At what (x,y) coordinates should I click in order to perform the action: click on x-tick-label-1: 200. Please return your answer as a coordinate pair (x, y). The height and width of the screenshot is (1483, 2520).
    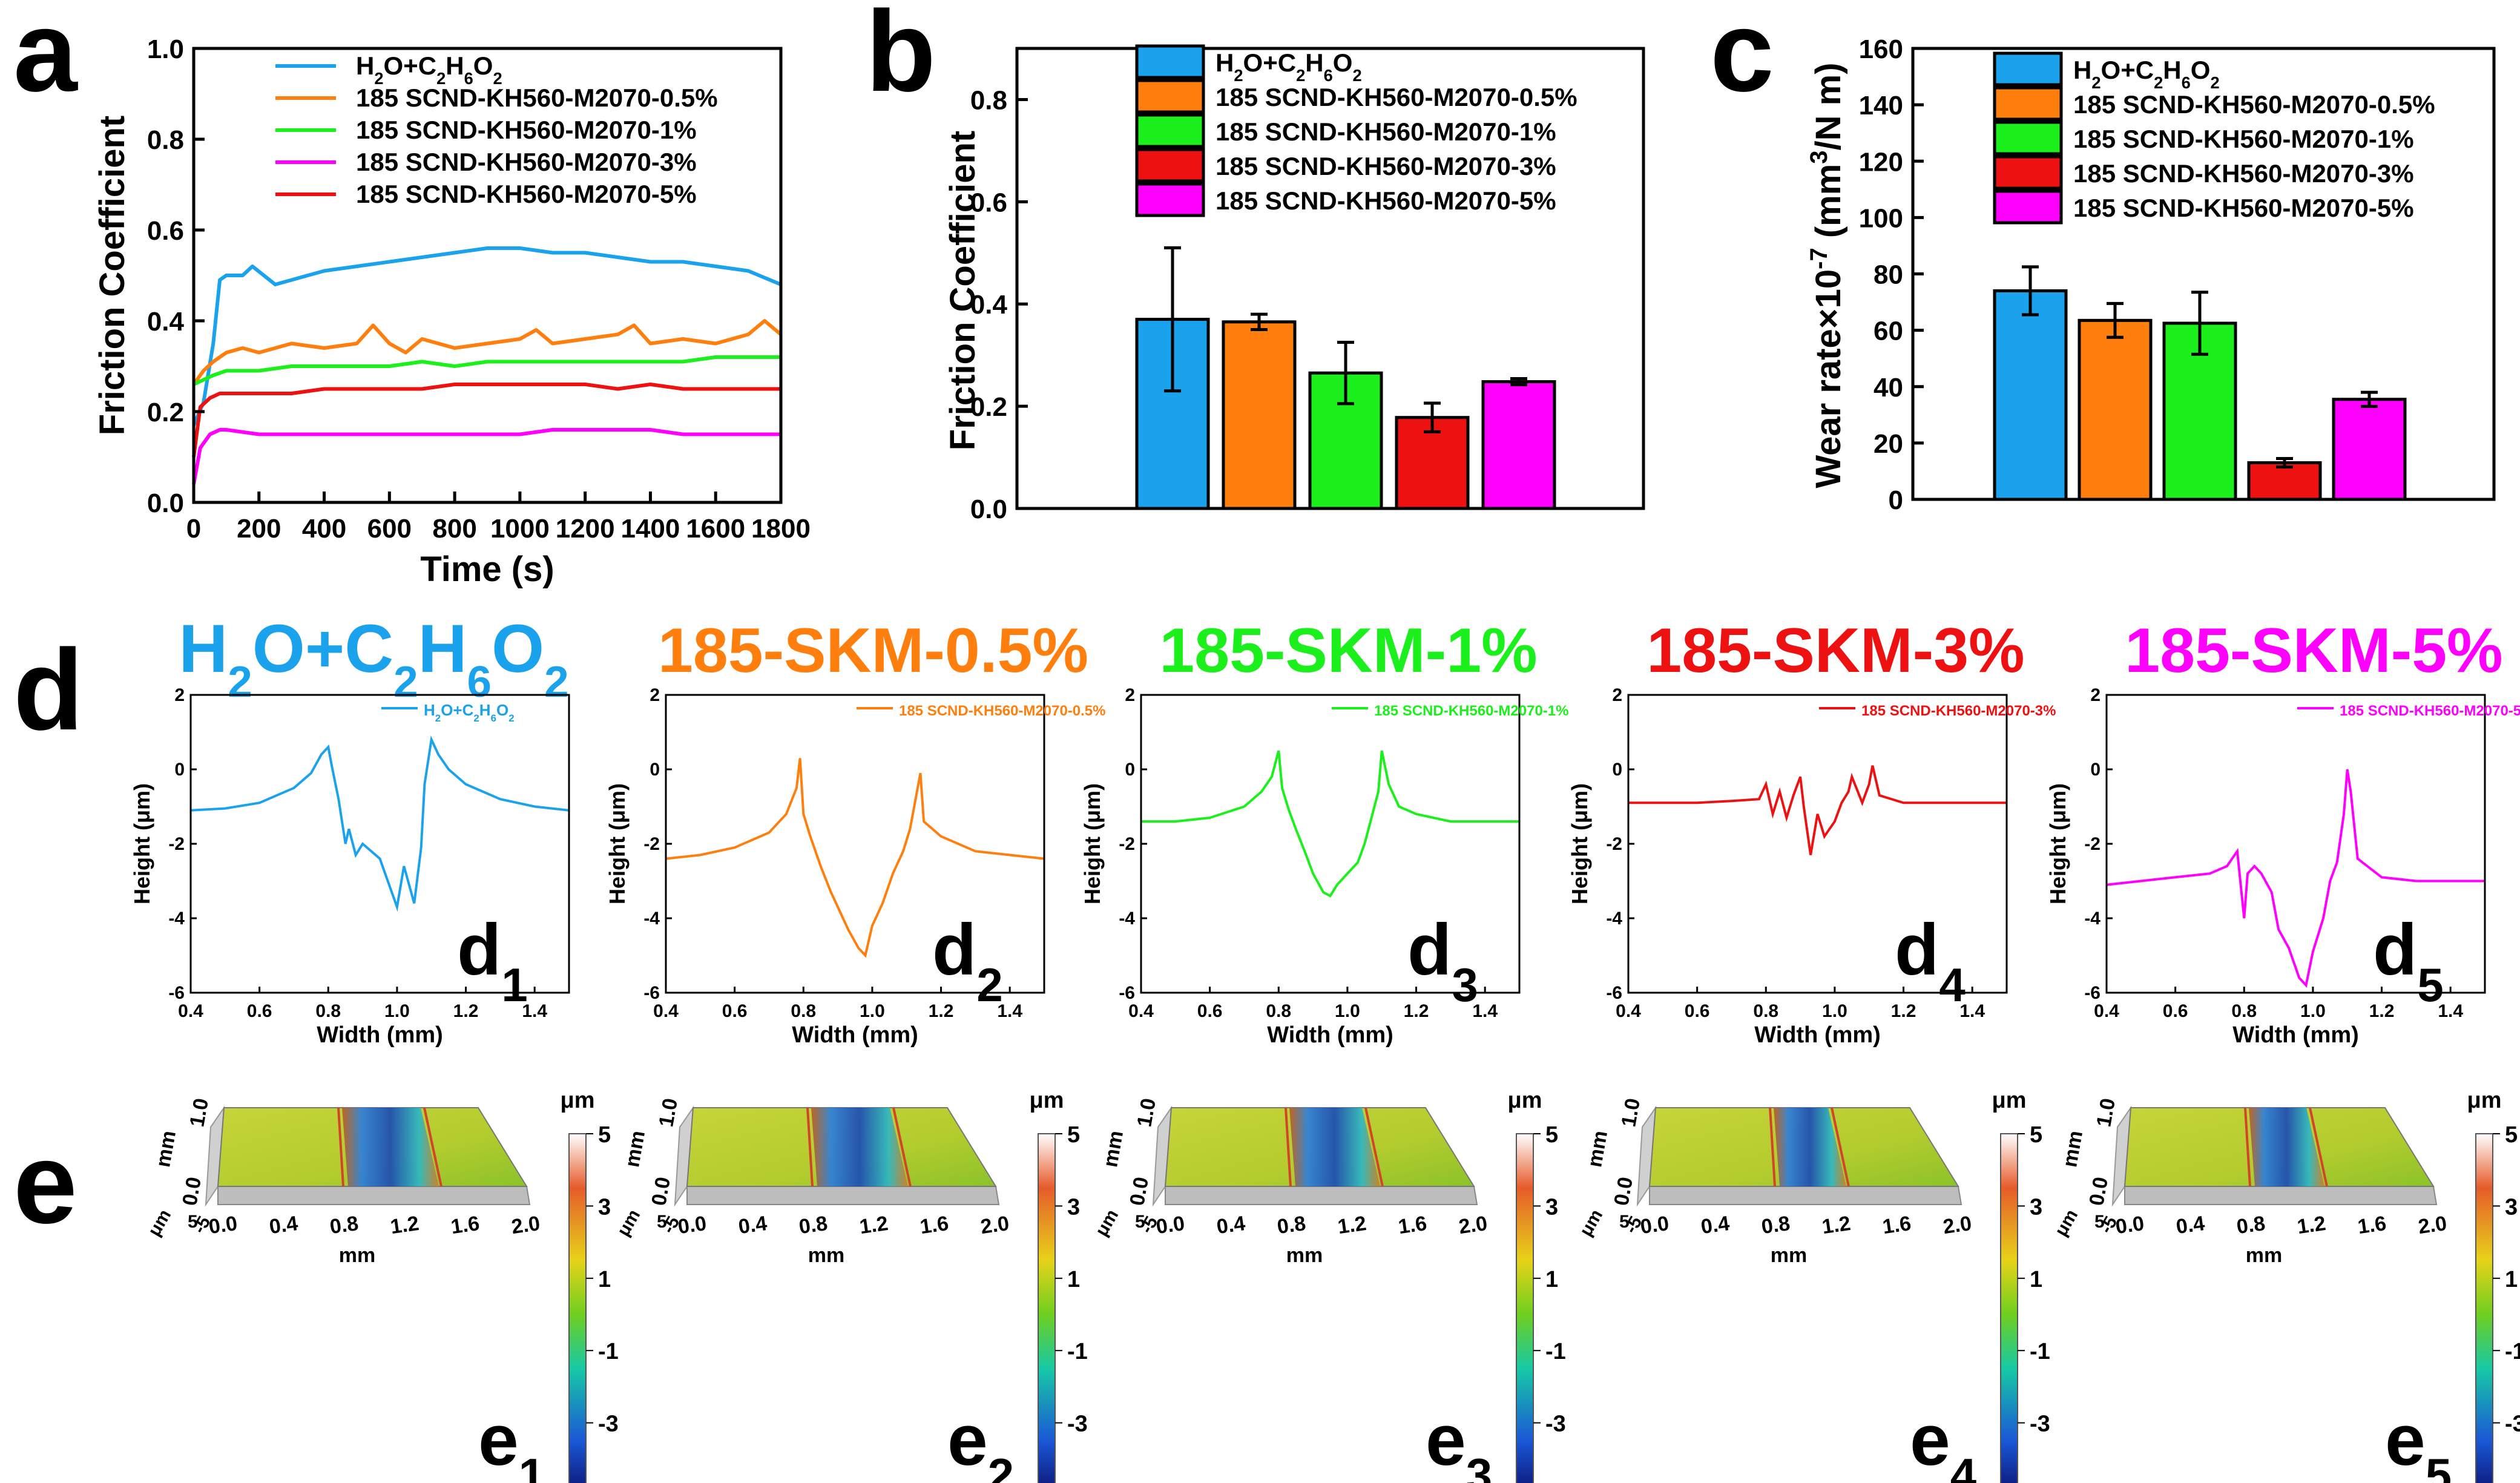
    Looking at the image, I should click on (259, 529).